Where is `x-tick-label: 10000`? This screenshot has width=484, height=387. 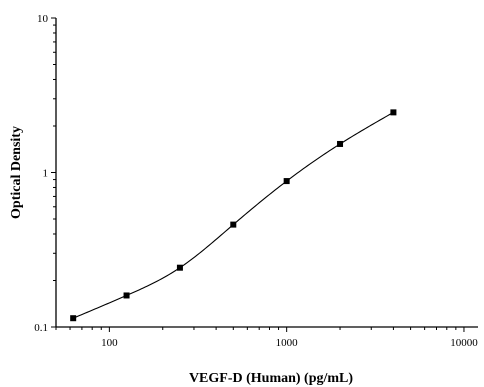
x-tick-label: 10000 is located at coordinates (464, 343).